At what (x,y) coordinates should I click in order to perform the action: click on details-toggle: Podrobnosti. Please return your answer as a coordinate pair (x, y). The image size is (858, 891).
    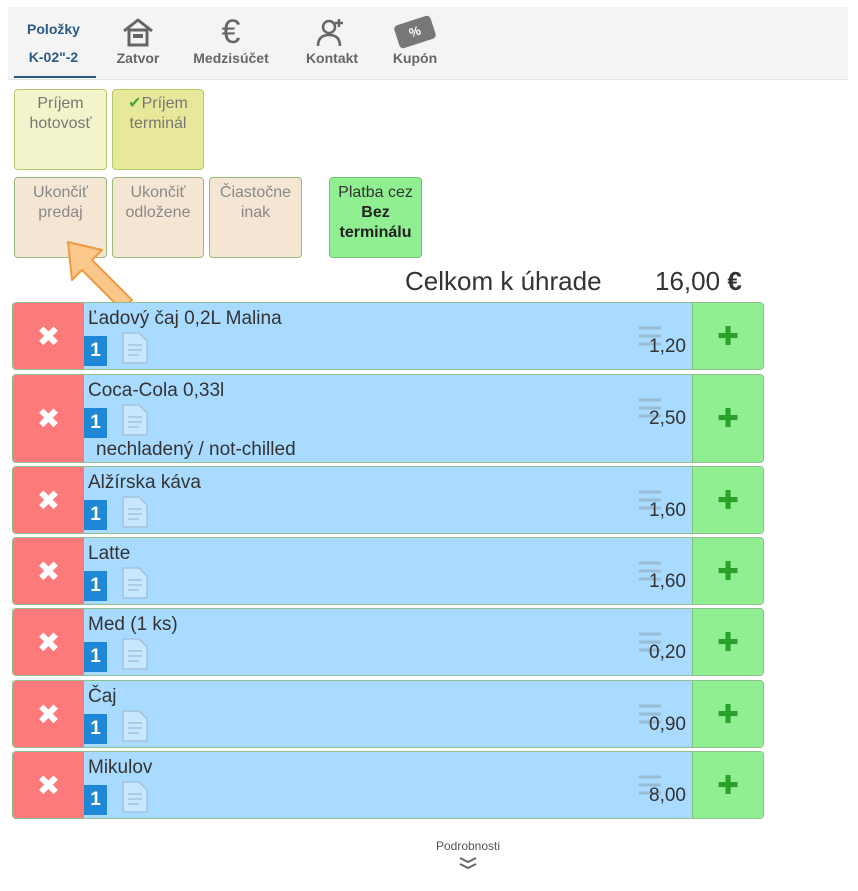
    Looking at the image, I should click on (468, 846).